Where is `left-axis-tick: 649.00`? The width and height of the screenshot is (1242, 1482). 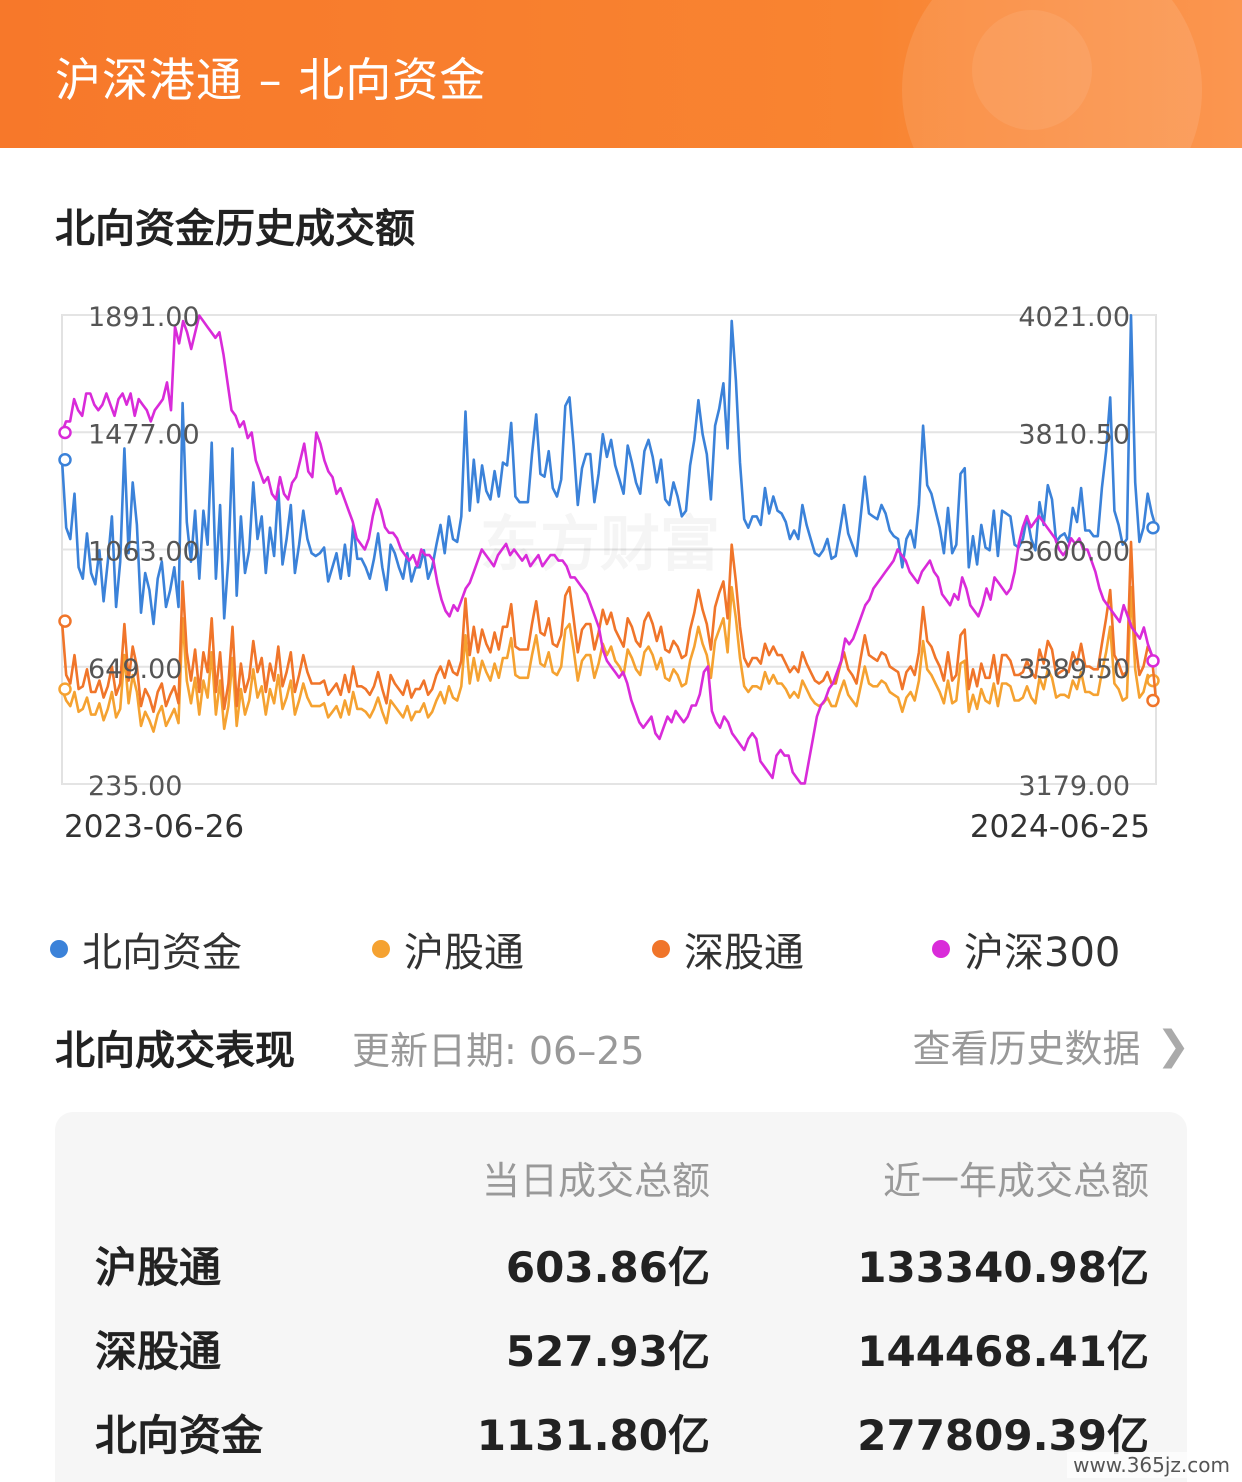 left-axis-tick: 649.00 is located at coordinates (135, 669).